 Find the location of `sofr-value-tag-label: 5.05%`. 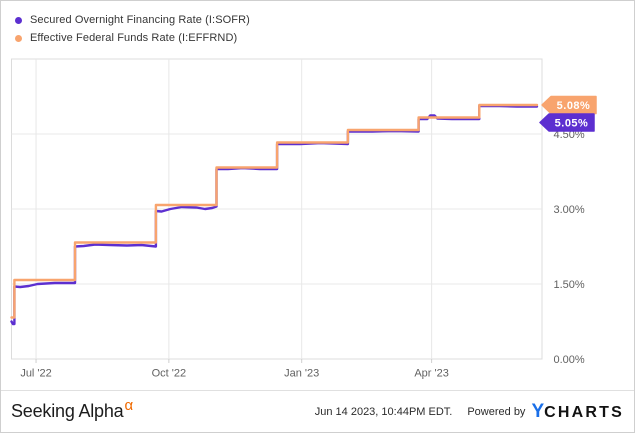

sofr-value-tag-label: 5.05% is located at coordinates (572, 124).